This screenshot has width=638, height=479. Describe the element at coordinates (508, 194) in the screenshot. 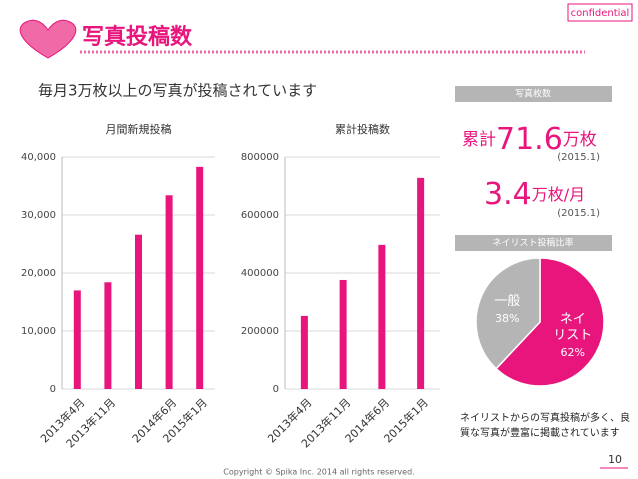

I see `monthly-value: 3.4` at that location.